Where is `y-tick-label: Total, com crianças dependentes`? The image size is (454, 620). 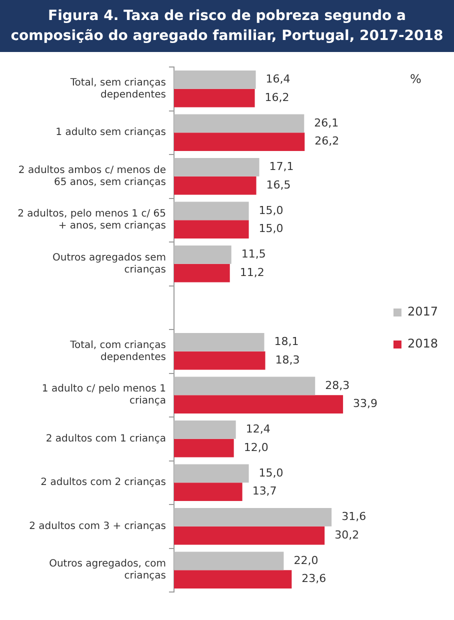 y-tick-label: Total, com crianças dependentes is located at coordinates (117, 351).